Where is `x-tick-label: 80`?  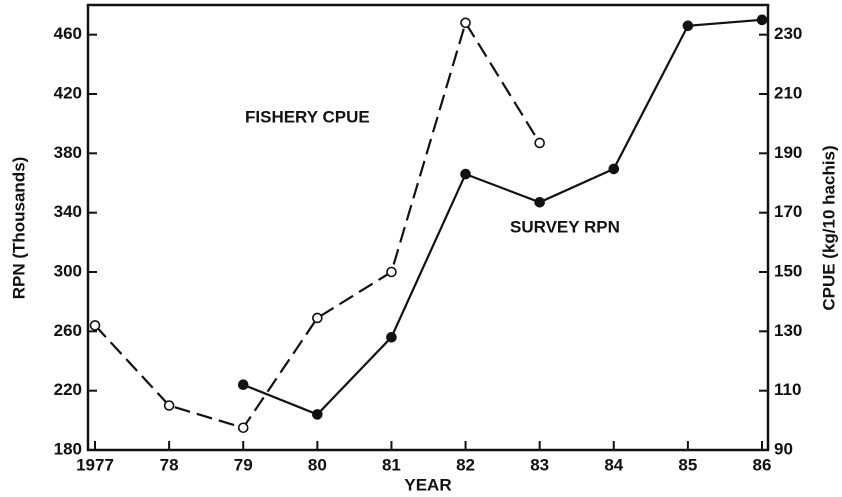 x-tick-label: 80 is located at coordinates (317, 464).